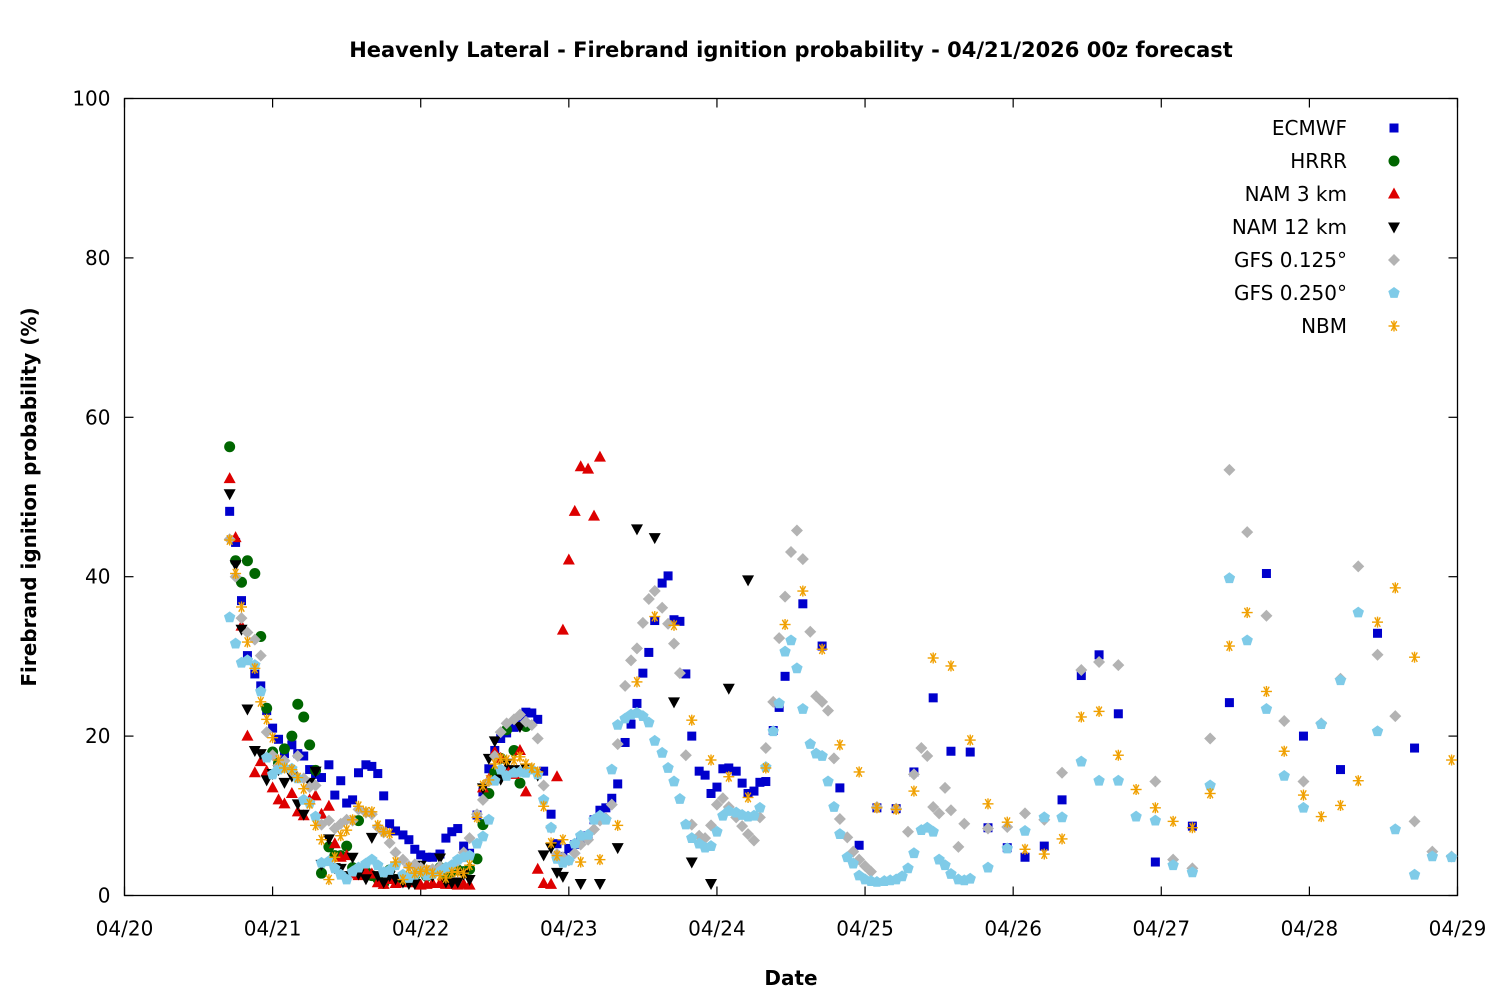  What do you see at coordinates (1310, 929) in the screenshot?
I see `x-tick-label: 04/28` at bounding box center [1310, 929].